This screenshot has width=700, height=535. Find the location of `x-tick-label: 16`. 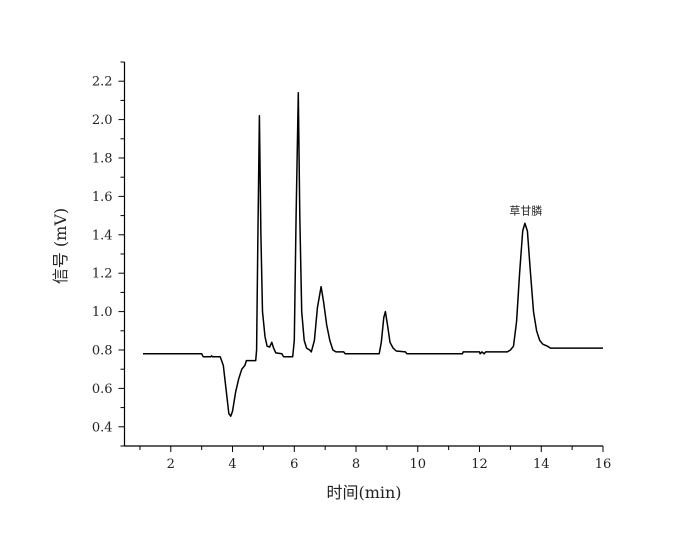

x-tick-label: 16 is located at coordinates (603, 464).